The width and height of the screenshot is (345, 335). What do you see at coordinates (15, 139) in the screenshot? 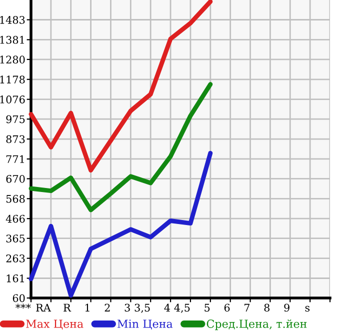
I see `y-tick-label: 873` at bounding box center [15, 139].